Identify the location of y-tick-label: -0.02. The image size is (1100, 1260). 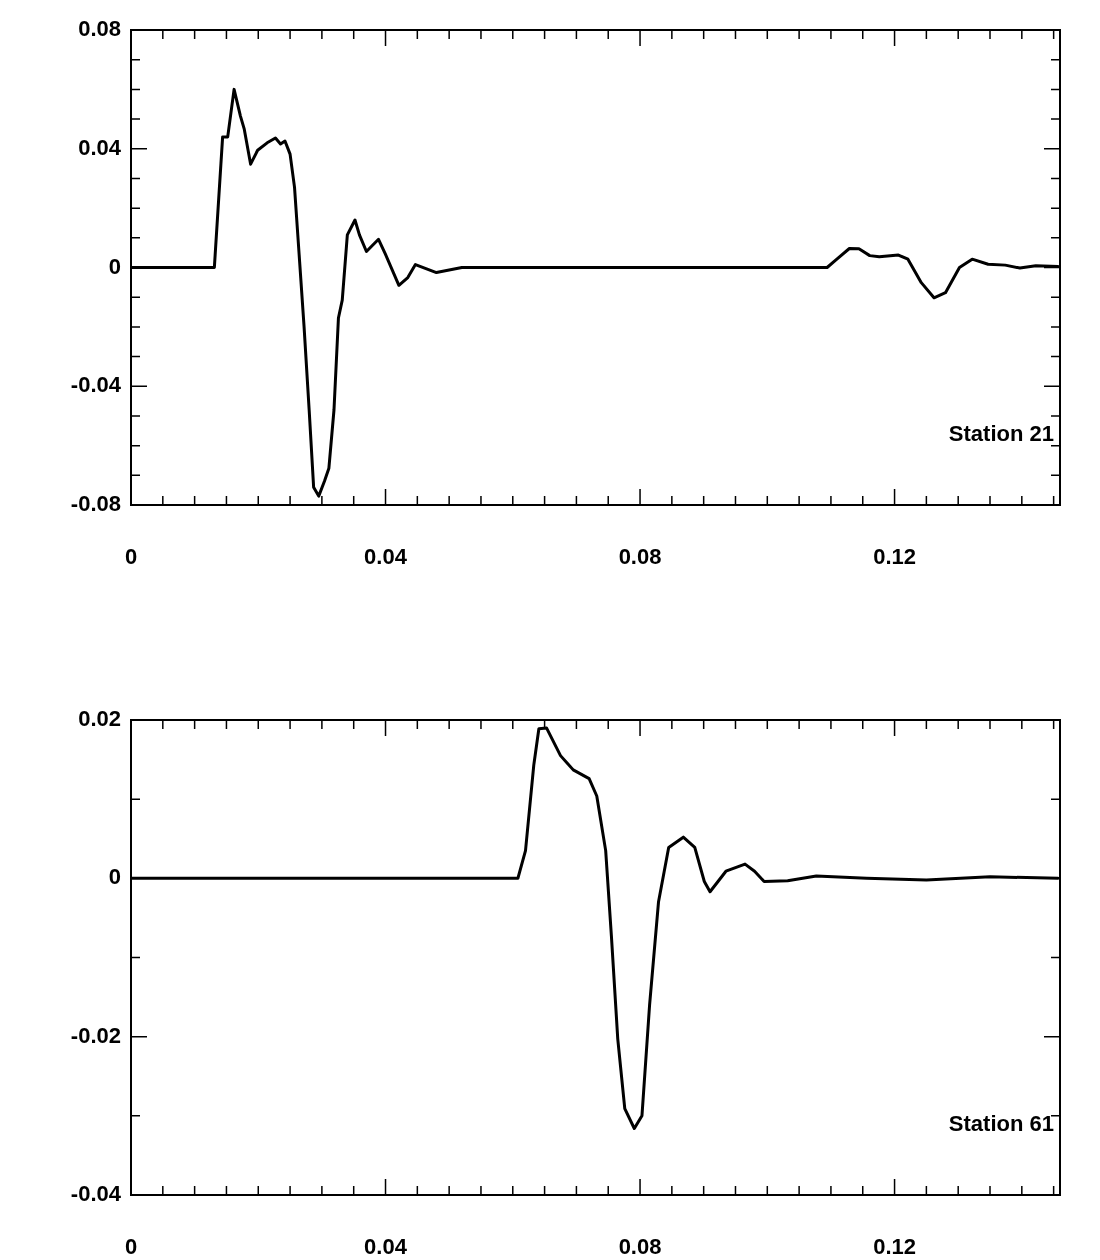
(95, 1035).